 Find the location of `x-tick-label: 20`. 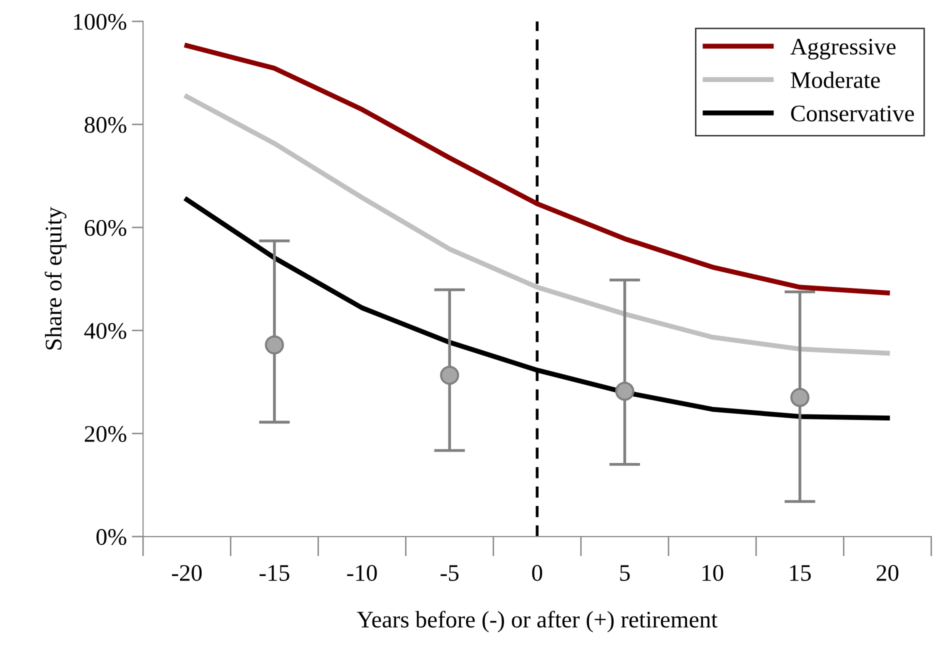

x-tick-label: 20 is located at coordinates (887, 573).